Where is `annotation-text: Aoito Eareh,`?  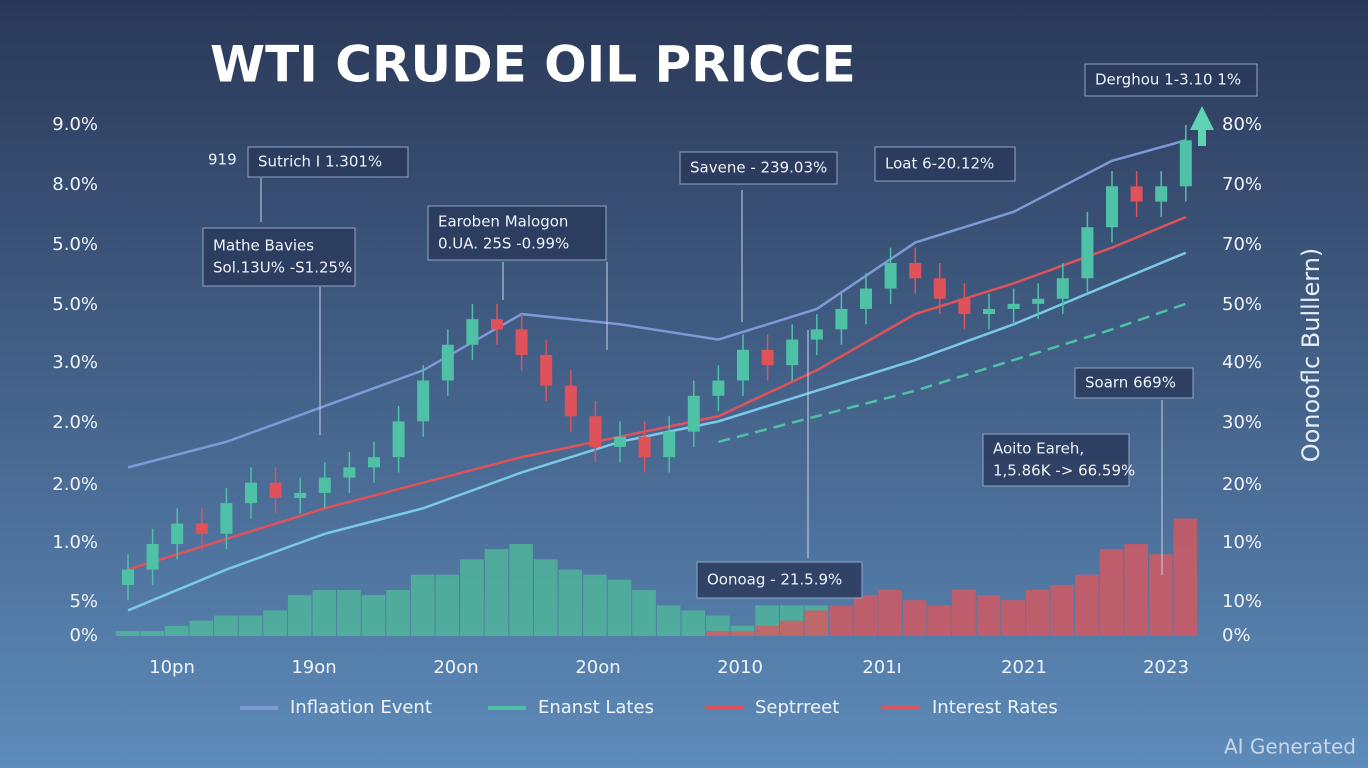
annotation-text: Aoito Eareh, is located at coordinates (1038, 449).